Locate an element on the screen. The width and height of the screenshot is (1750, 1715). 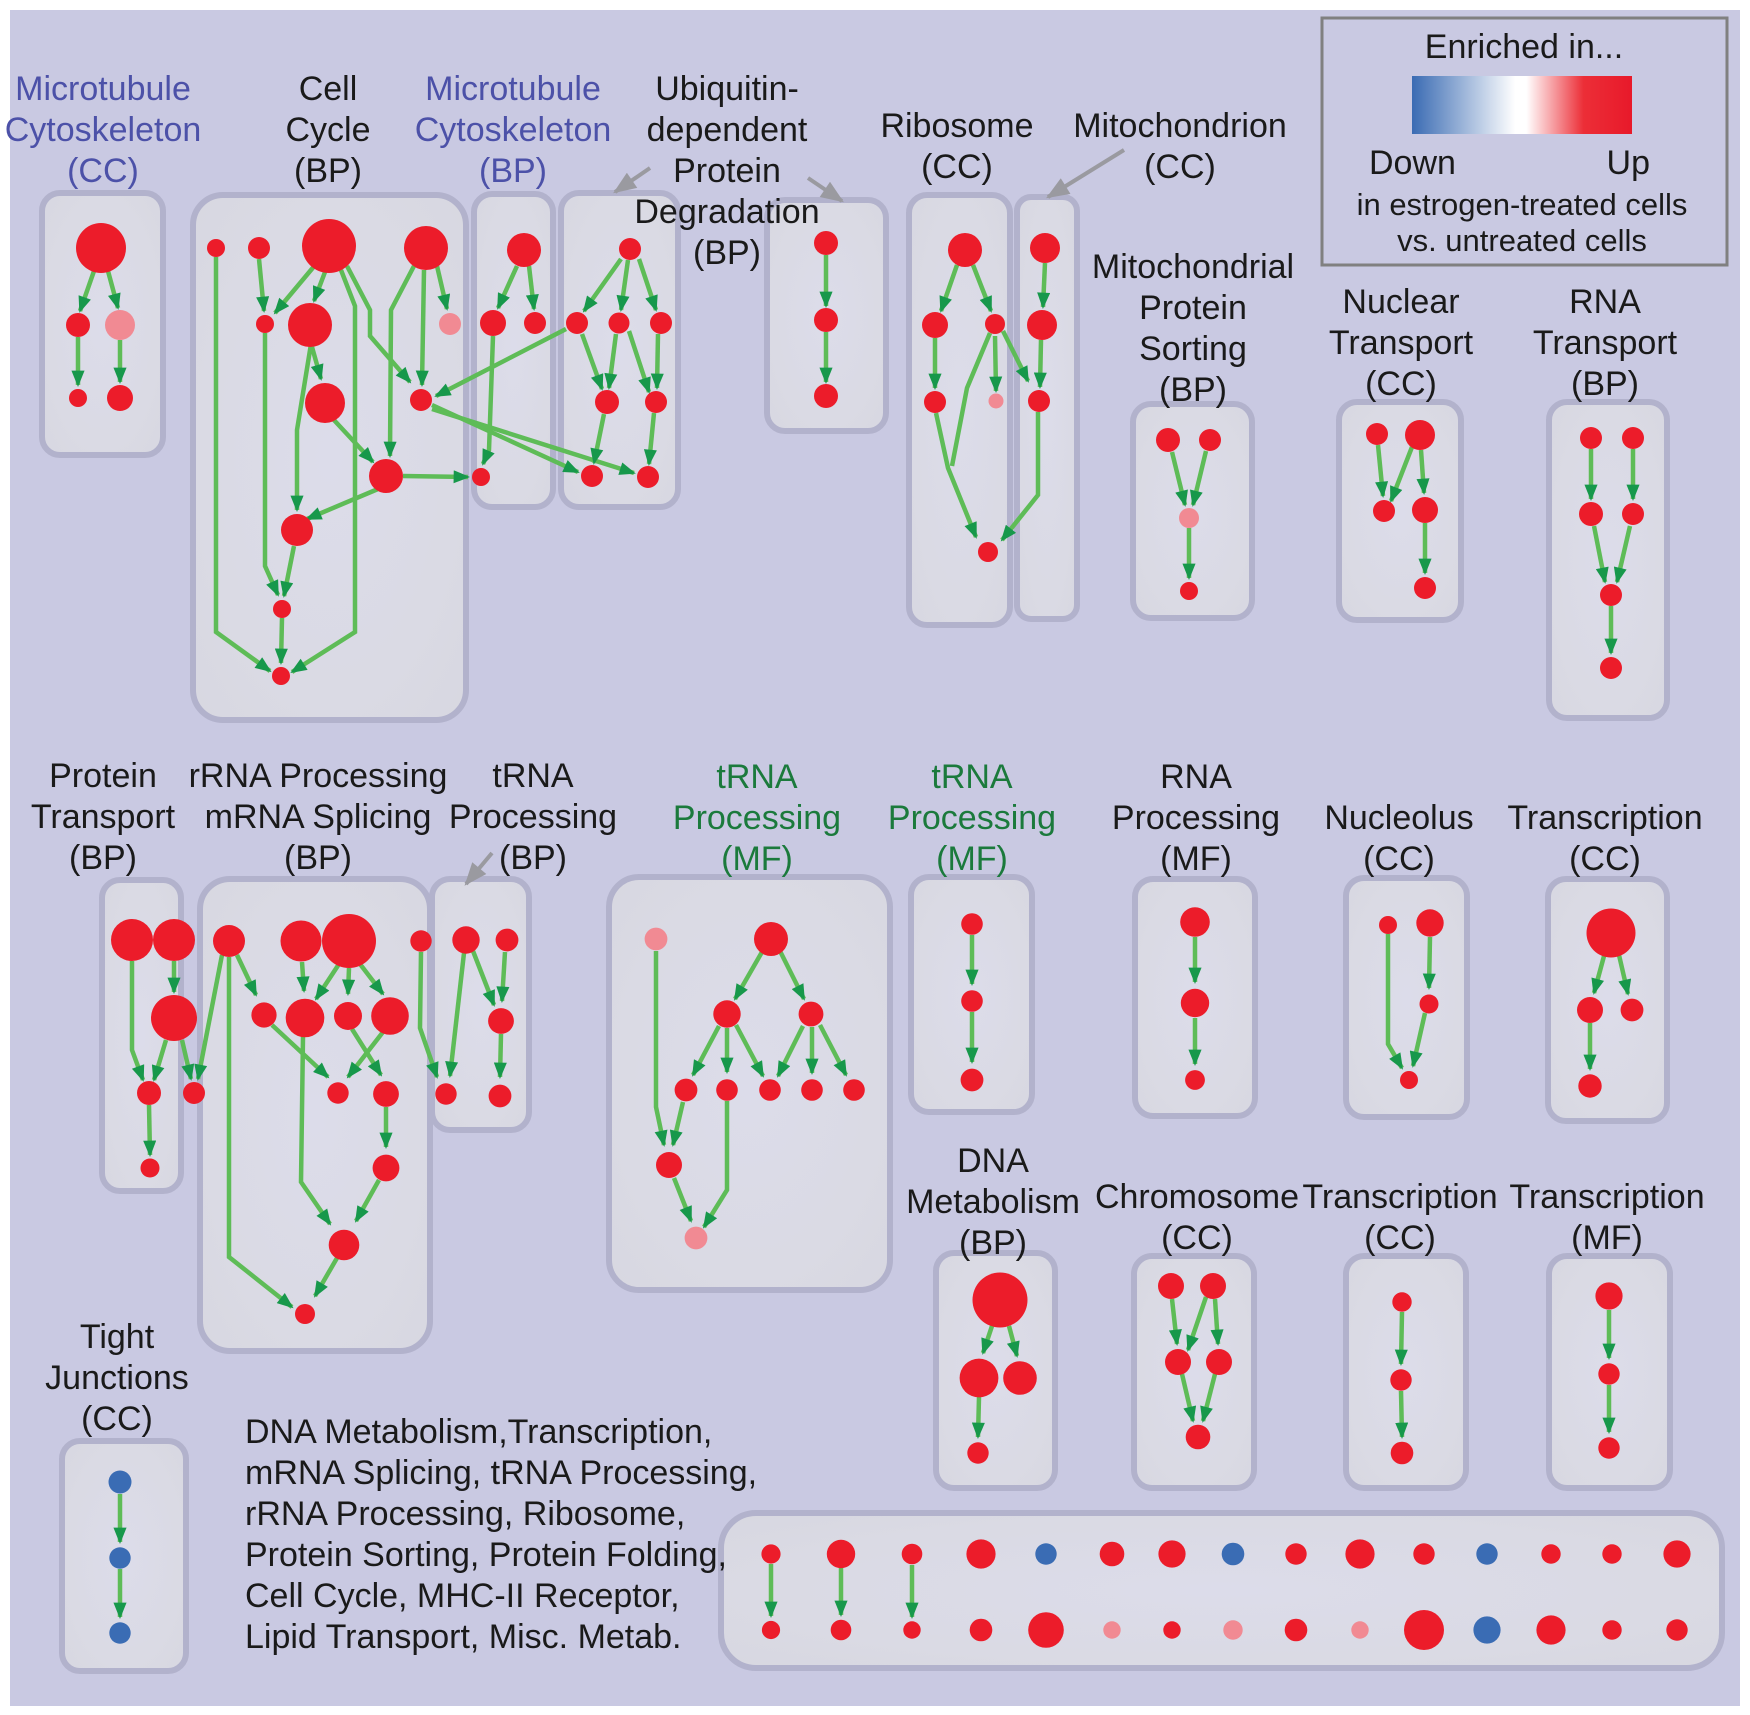
svg-text:Mitochondrion(CC): Mitochondrion (CC) is located at coordinates (1180, 146).